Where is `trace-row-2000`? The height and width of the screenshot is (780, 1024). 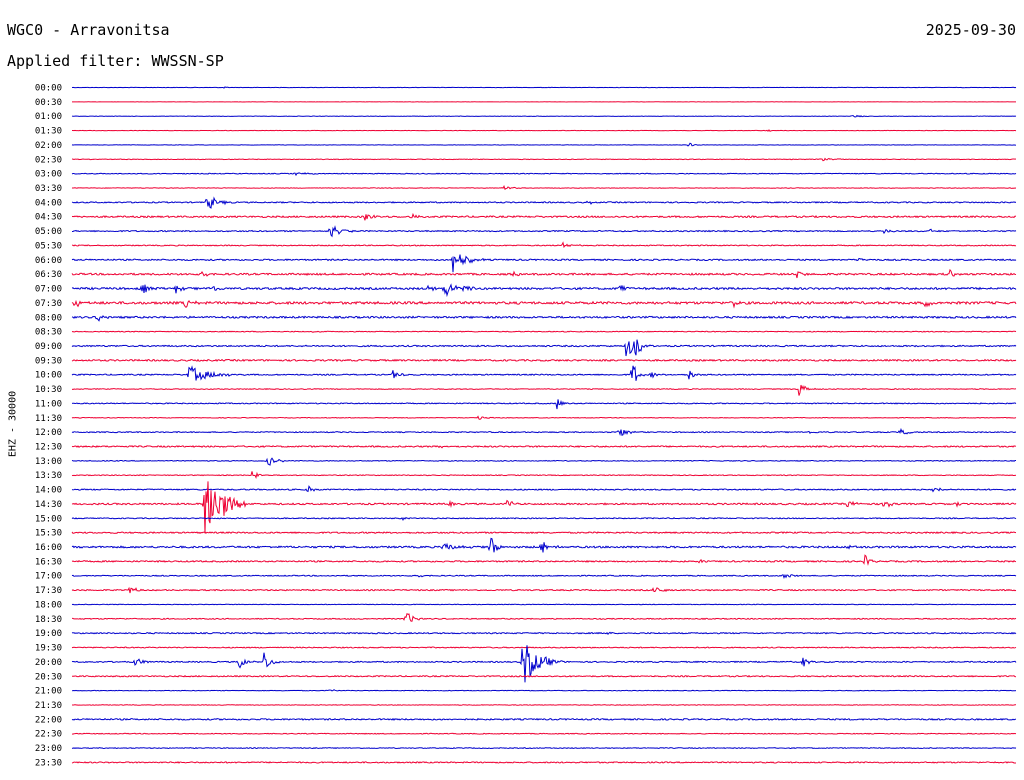 trace-row-2000 is located at coordinates (544, 664).